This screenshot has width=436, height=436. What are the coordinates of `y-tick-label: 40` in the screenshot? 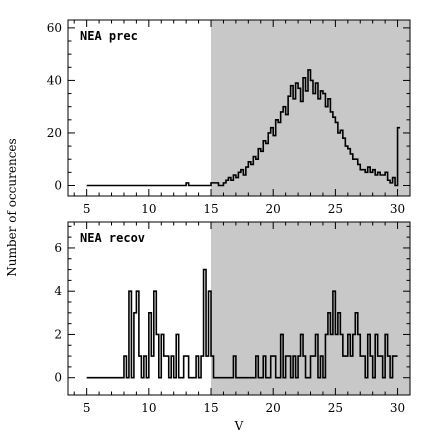 It's located at (54, 80).